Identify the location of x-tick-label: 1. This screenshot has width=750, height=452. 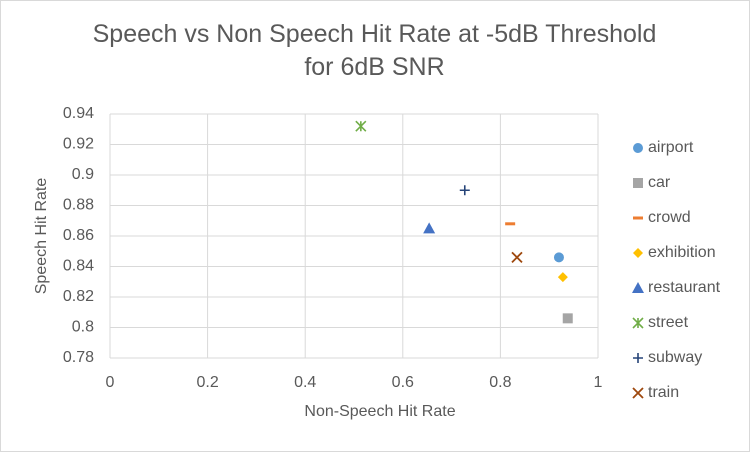
(598, 382).